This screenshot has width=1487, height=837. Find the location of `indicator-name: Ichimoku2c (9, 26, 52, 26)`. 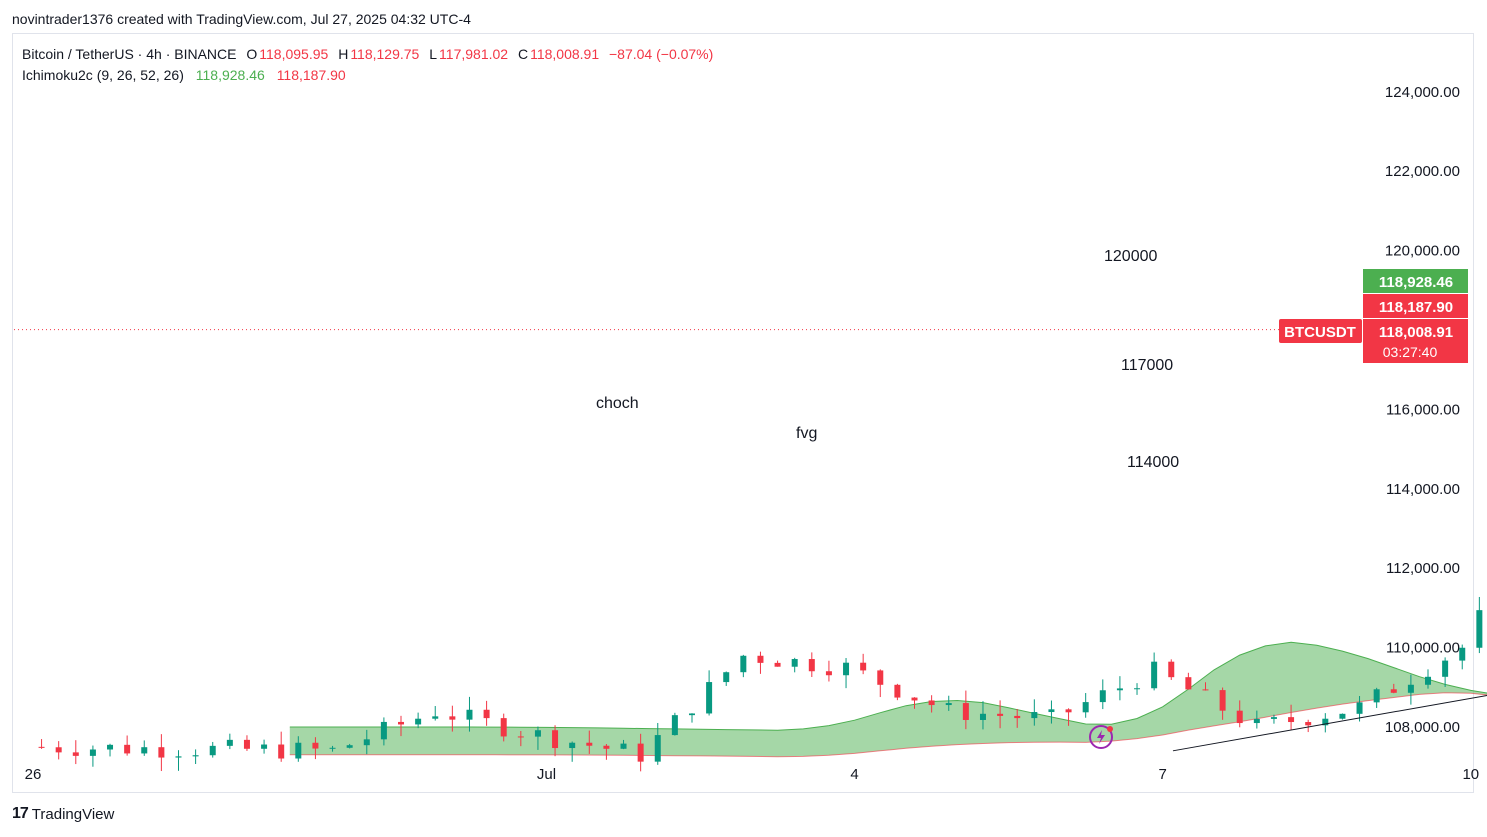

indicator-name: Ichimoku2c (9, 26, 52, 26) is located at coordinates (103, 75).